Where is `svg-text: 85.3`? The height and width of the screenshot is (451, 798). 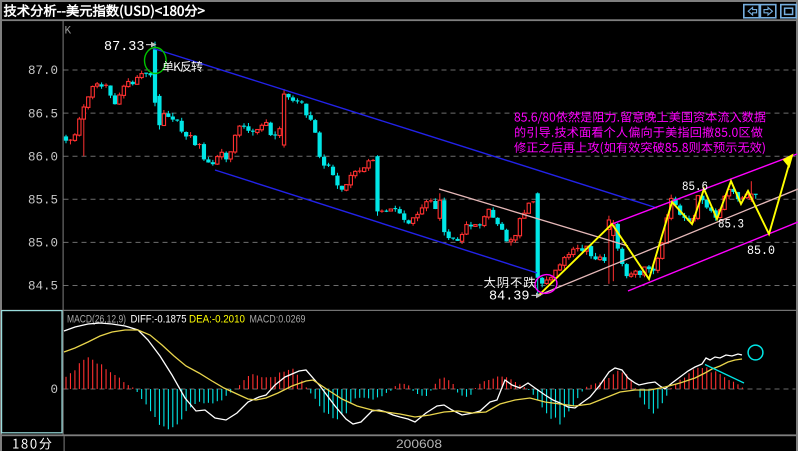 svg-text: 85.3 is located at coordinates (731, 224).